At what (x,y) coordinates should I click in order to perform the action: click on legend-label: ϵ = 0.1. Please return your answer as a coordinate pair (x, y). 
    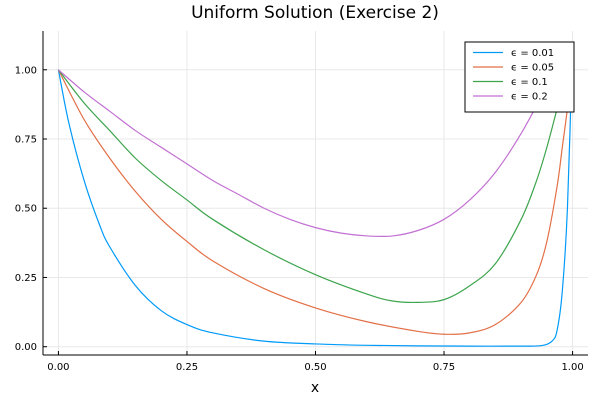
    Looking at the image, I should click on (529, 82).